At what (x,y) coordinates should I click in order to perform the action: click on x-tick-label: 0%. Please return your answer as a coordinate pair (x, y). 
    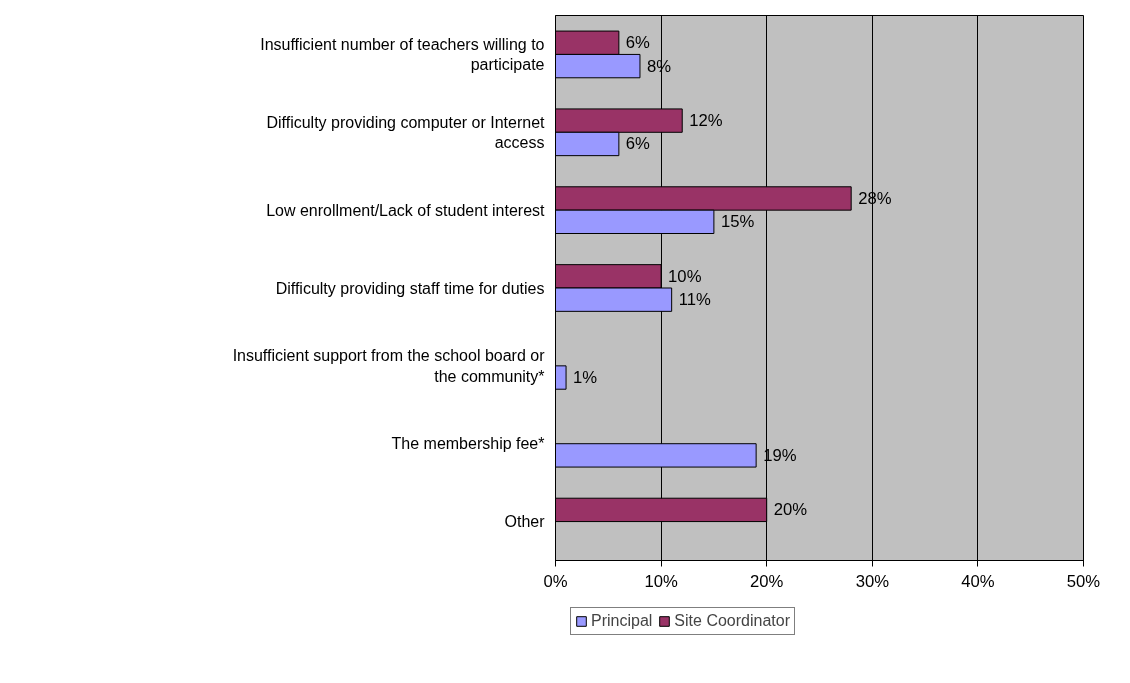
    Looking at the image, I should click on (555, 581).